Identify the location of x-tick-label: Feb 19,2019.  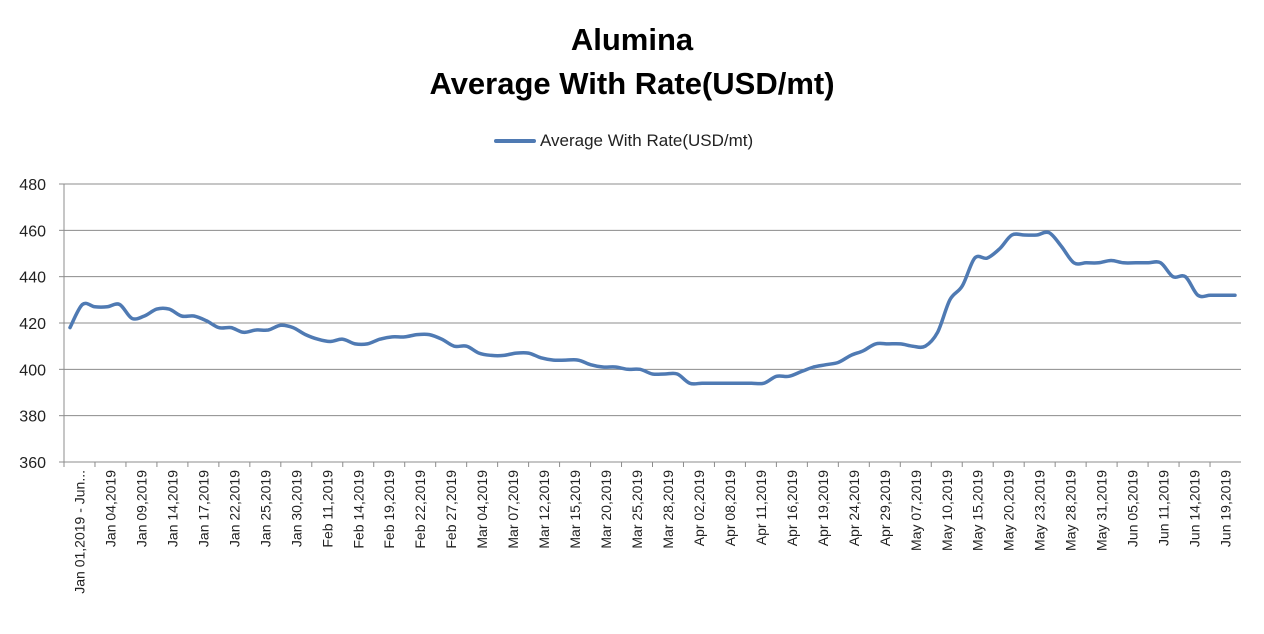
(389, 509).